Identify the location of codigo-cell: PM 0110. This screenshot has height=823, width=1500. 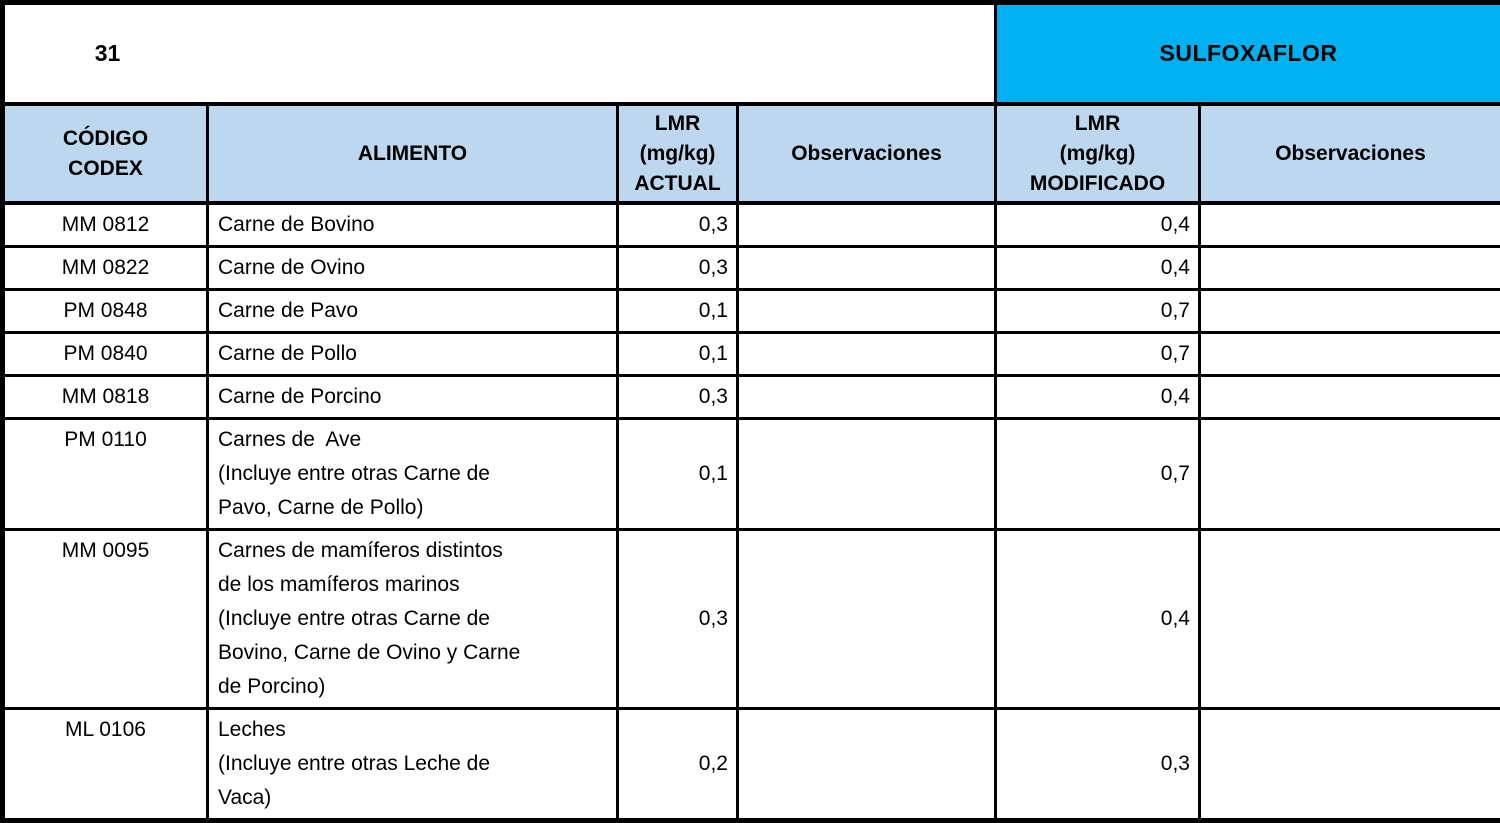
(105, 474).